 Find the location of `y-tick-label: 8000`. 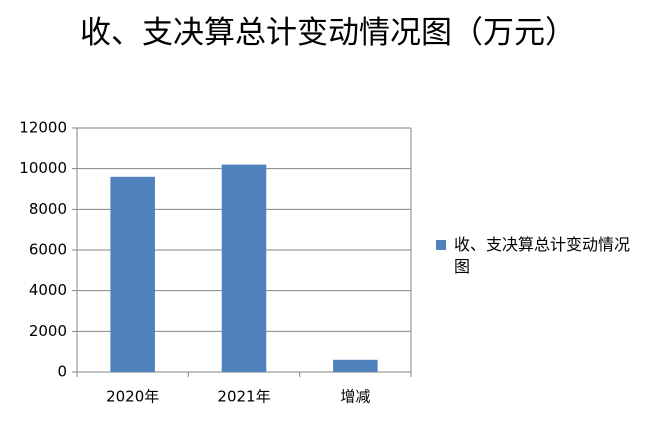

y-tick-label: 8000 is located at coordinates (48, 209).